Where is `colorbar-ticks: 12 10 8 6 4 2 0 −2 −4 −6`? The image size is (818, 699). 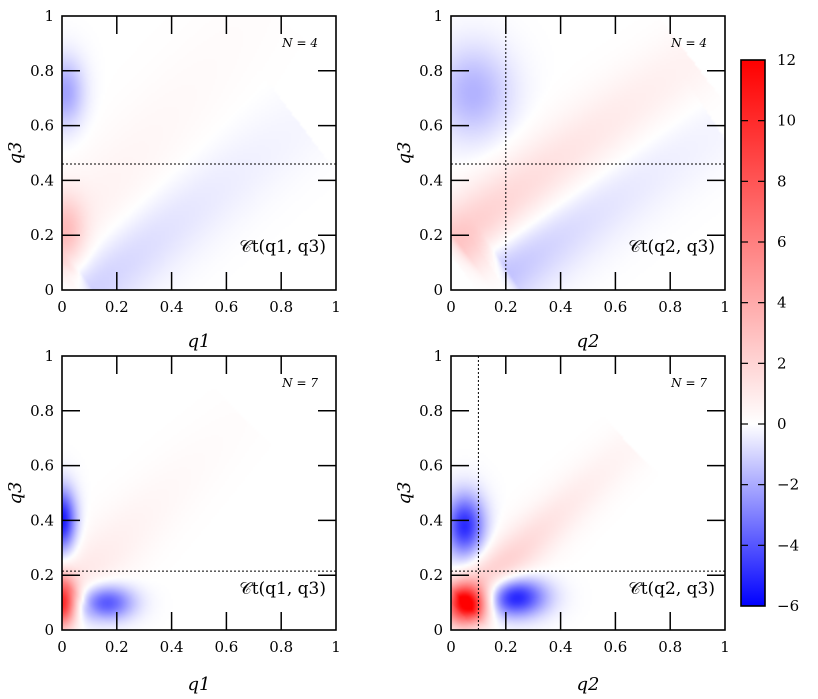 colorbar-ticks: 12 10 8 6 4 2 0 −2 −4 −6 is located at coordinates (770, 333).